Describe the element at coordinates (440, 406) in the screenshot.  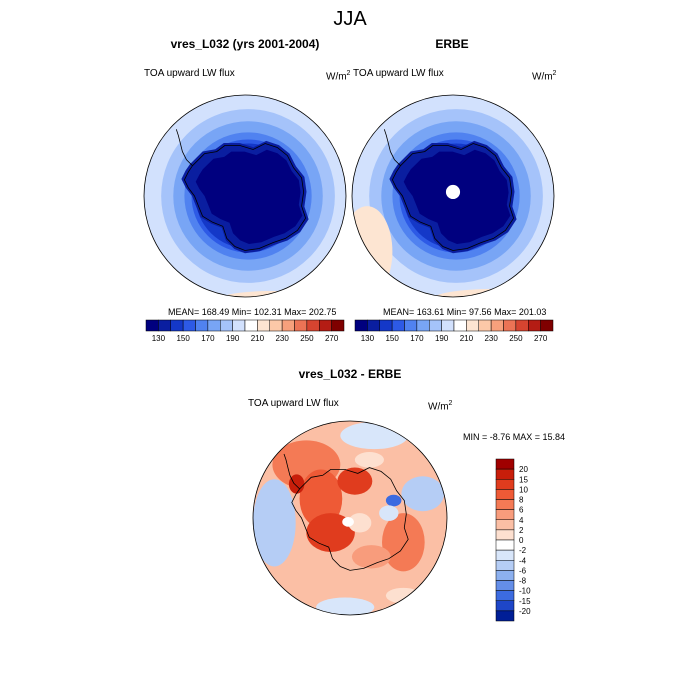
I see `panel3-units-label: W/m2` at that location.